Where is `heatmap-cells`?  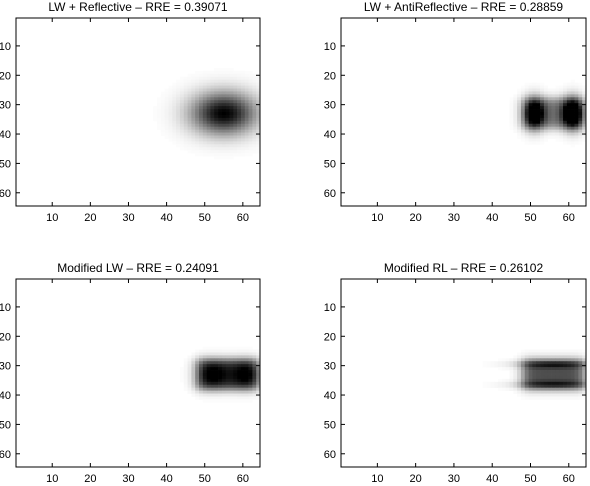 heatmap-cells is located at coordinates (220, 374).